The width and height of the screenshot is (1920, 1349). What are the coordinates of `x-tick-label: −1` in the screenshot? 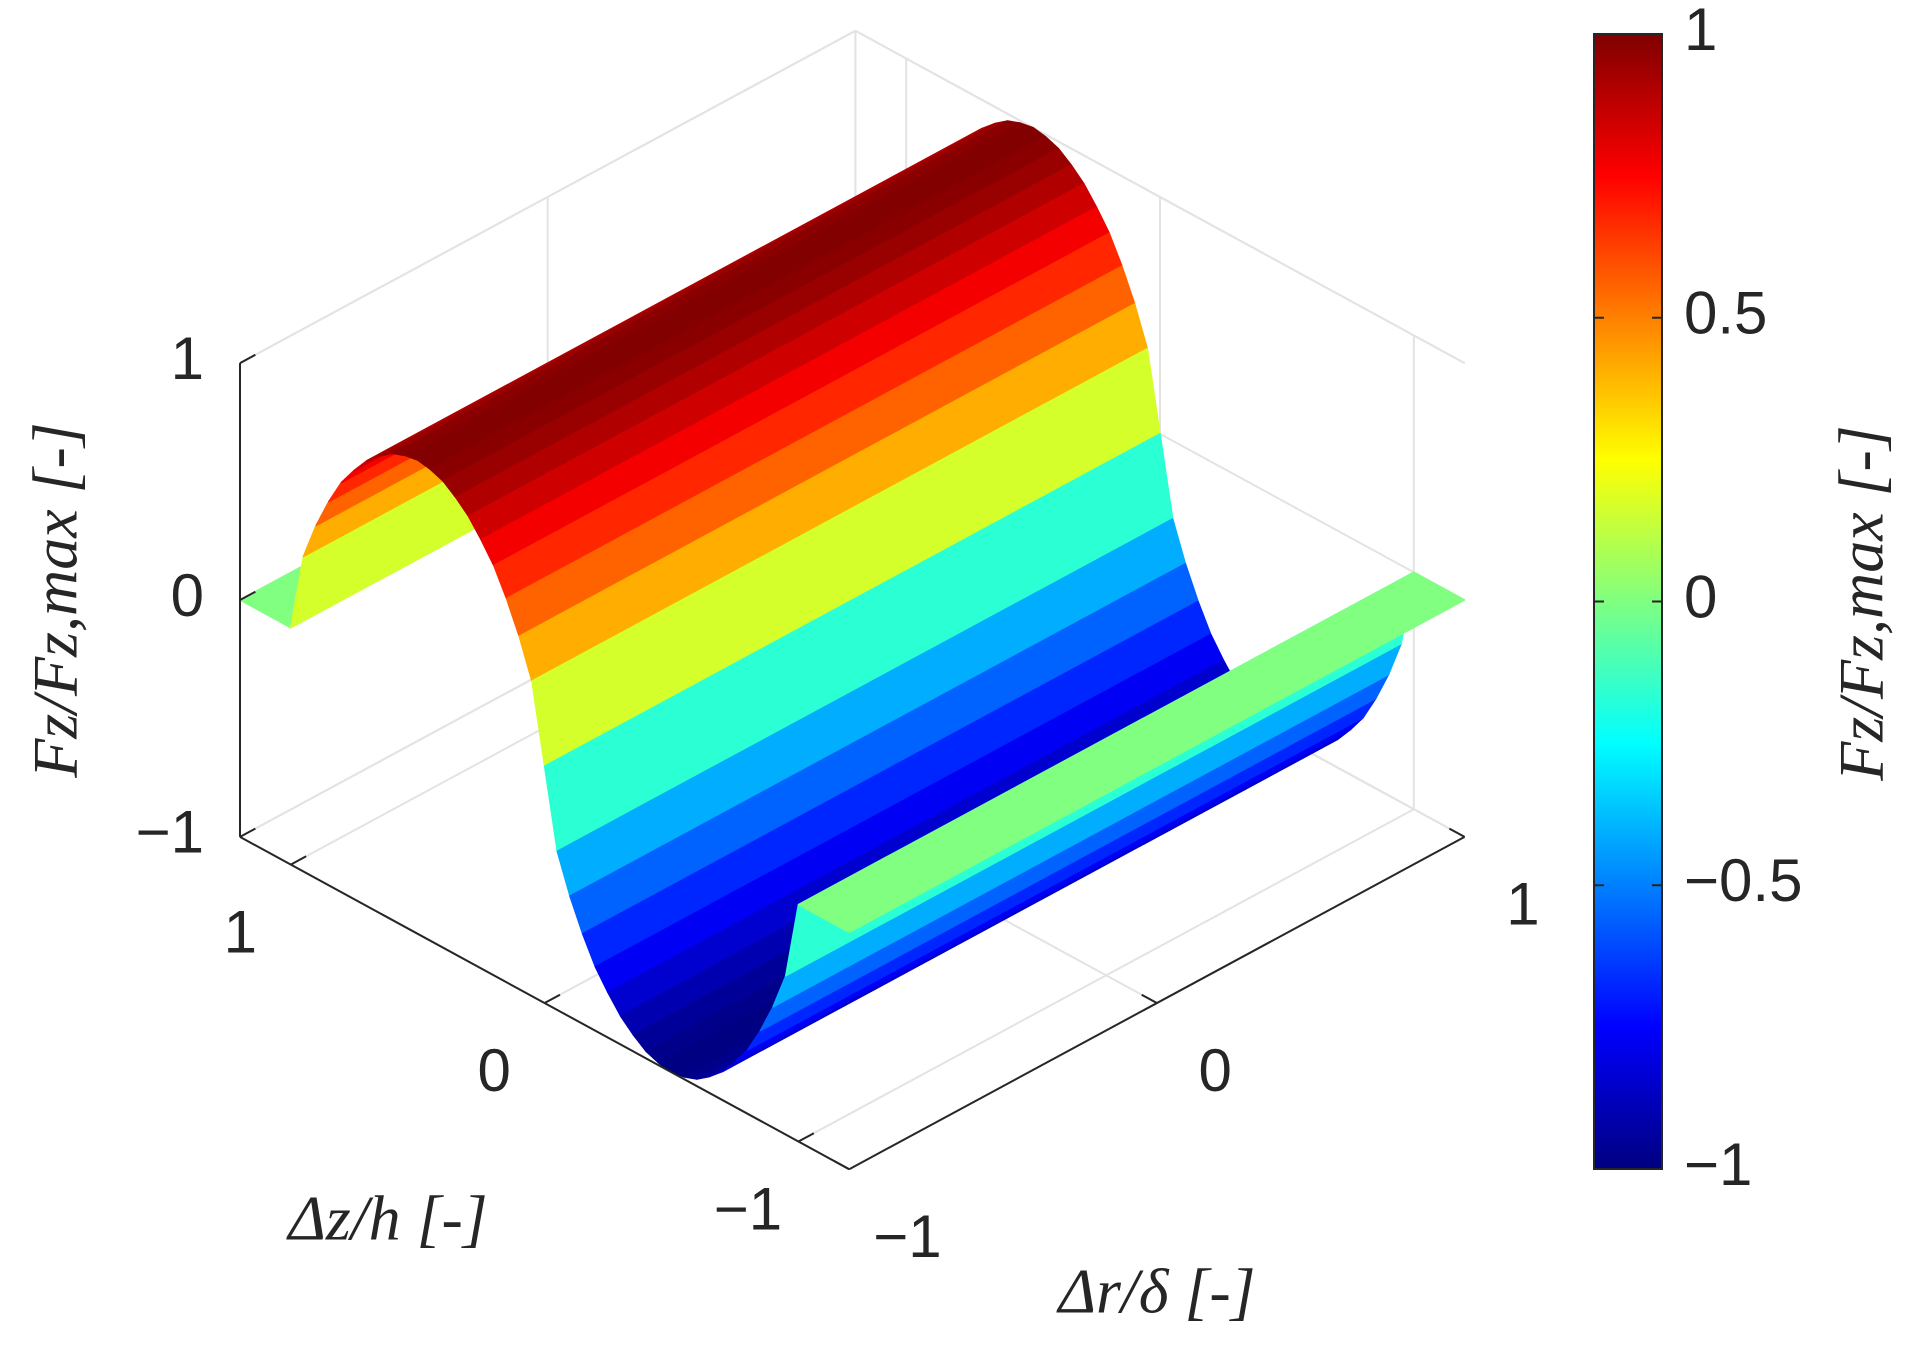 It's located at (748, 1208).